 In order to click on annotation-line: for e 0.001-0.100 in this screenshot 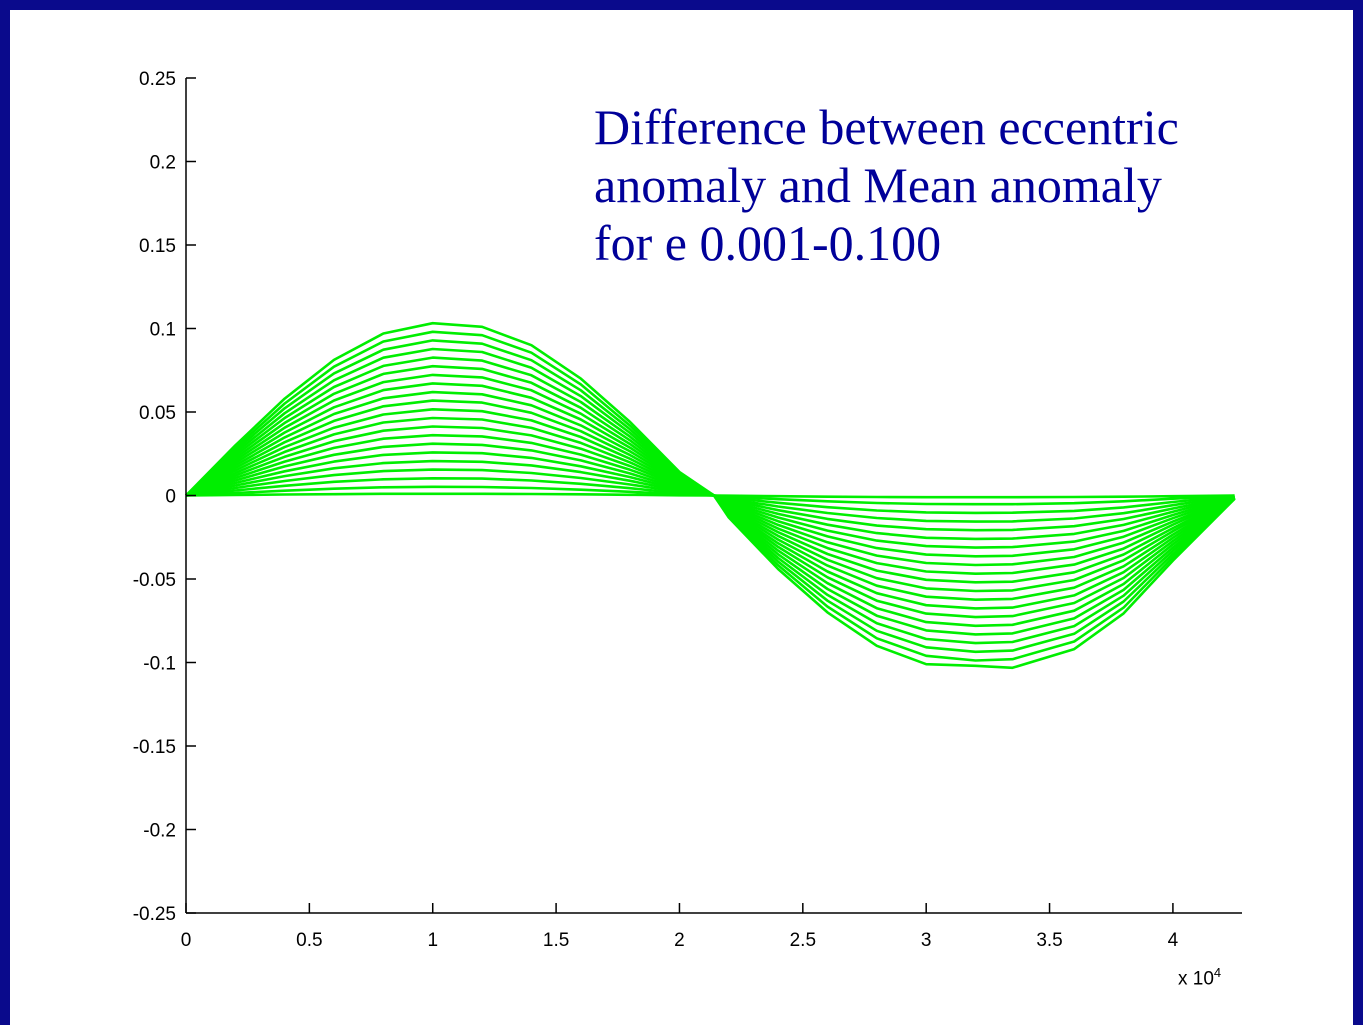, I will do `click(768, 243)`.